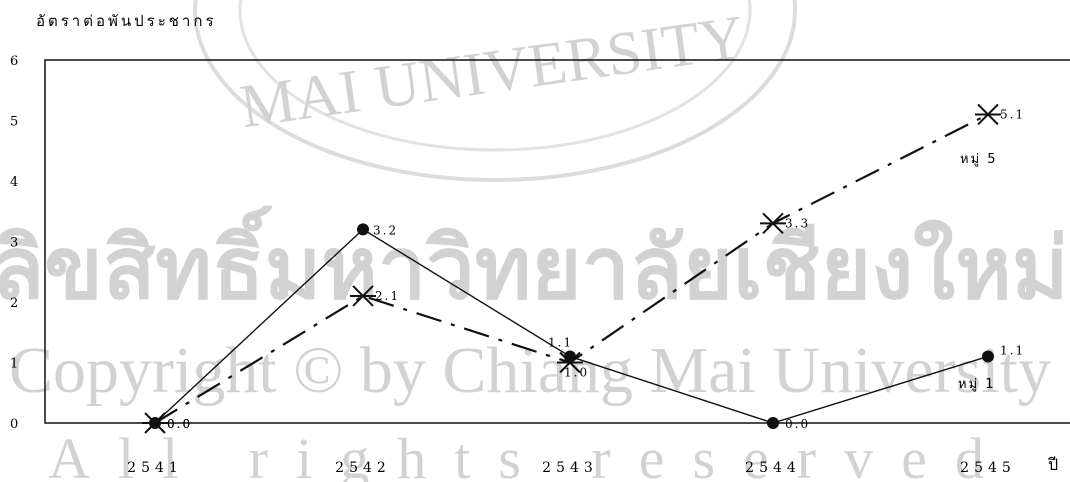 This screenshot has height=482, width=1070. Describe the element at coordinates (14, 303) in the screenshot. I see `y-tick-label: 2` at that location.